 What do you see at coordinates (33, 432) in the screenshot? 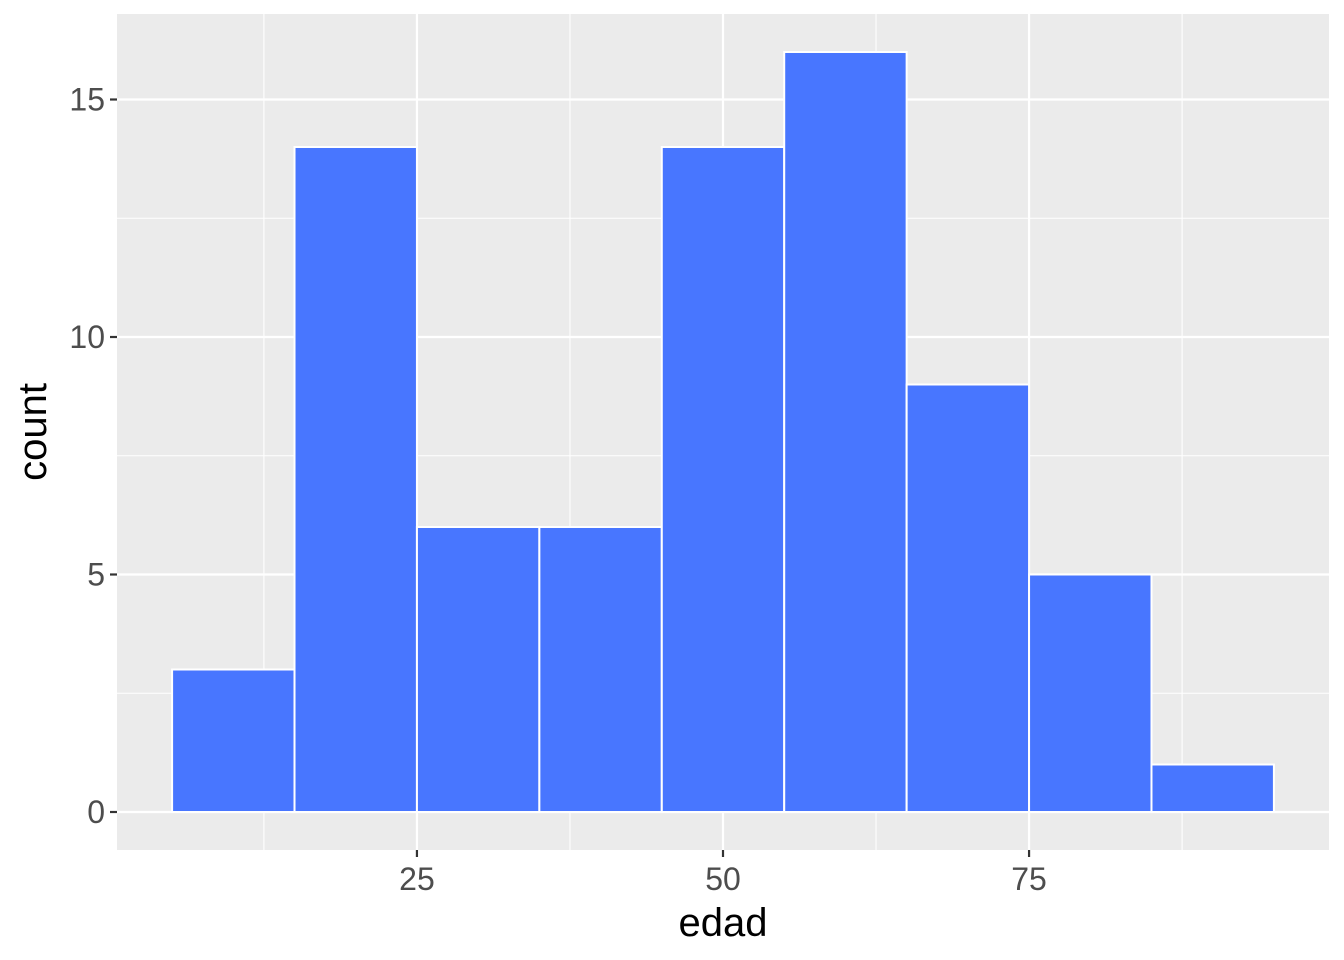
I see `y-axis-title: count` at bounding box center [33, 432].